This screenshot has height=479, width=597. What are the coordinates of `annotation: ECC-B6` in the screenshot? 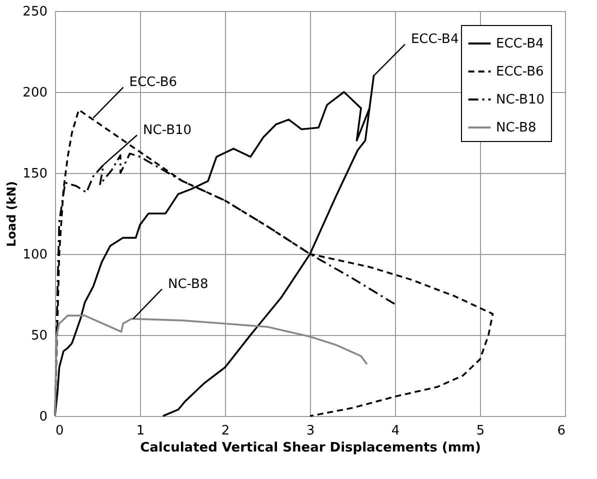 It's located at (153, 82).